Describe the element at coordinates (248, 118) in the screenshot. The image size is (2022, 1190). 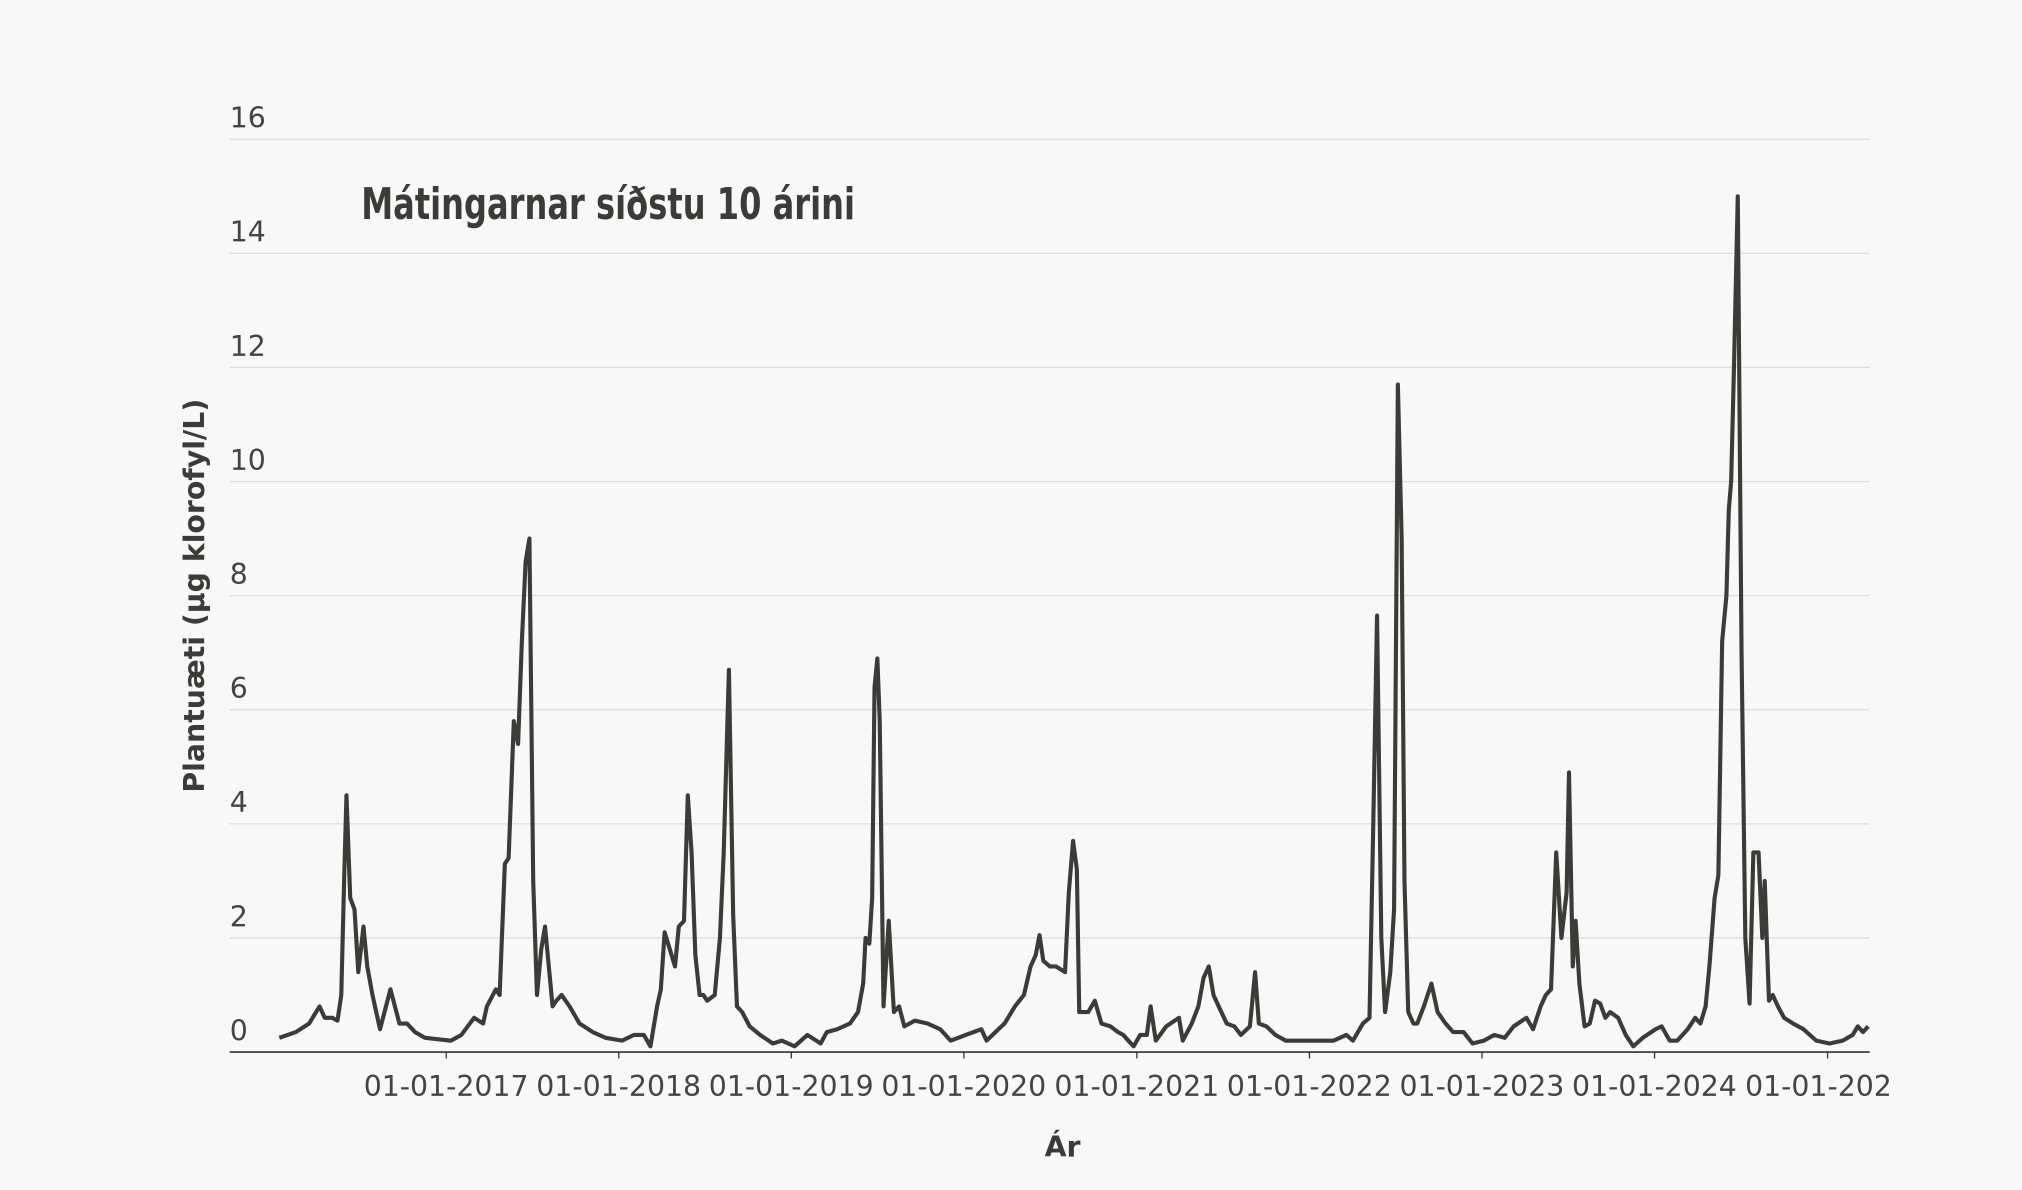
I see `y-tick-label: 16` at that location.